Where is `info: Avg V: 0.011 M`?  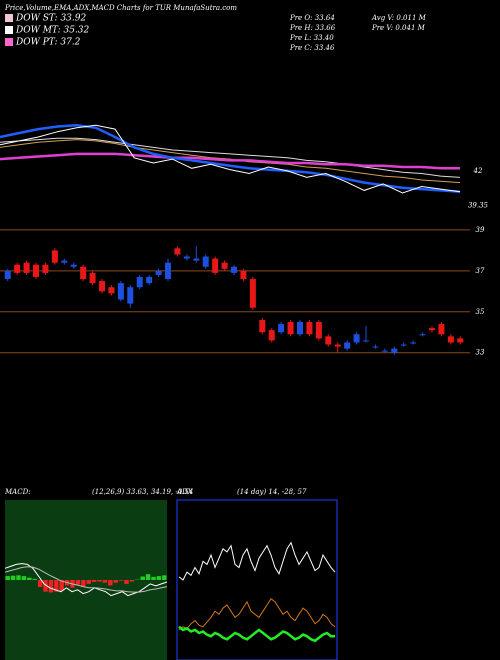
info: Avg V: 0.011 M is located at coordinates (399, 18).